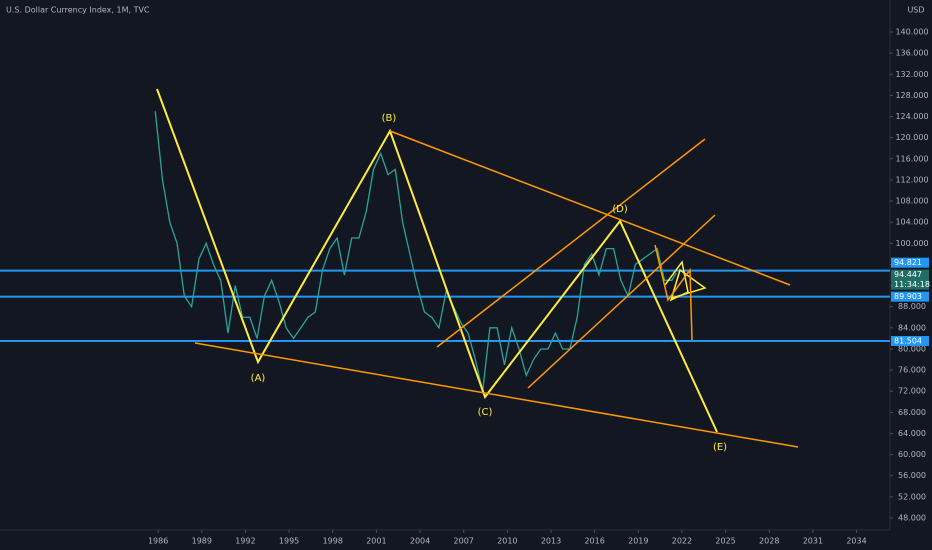  Describe the element at coordinates (912, 370) in the screenshot. I see `y-tick-label: 76.000` at that location.